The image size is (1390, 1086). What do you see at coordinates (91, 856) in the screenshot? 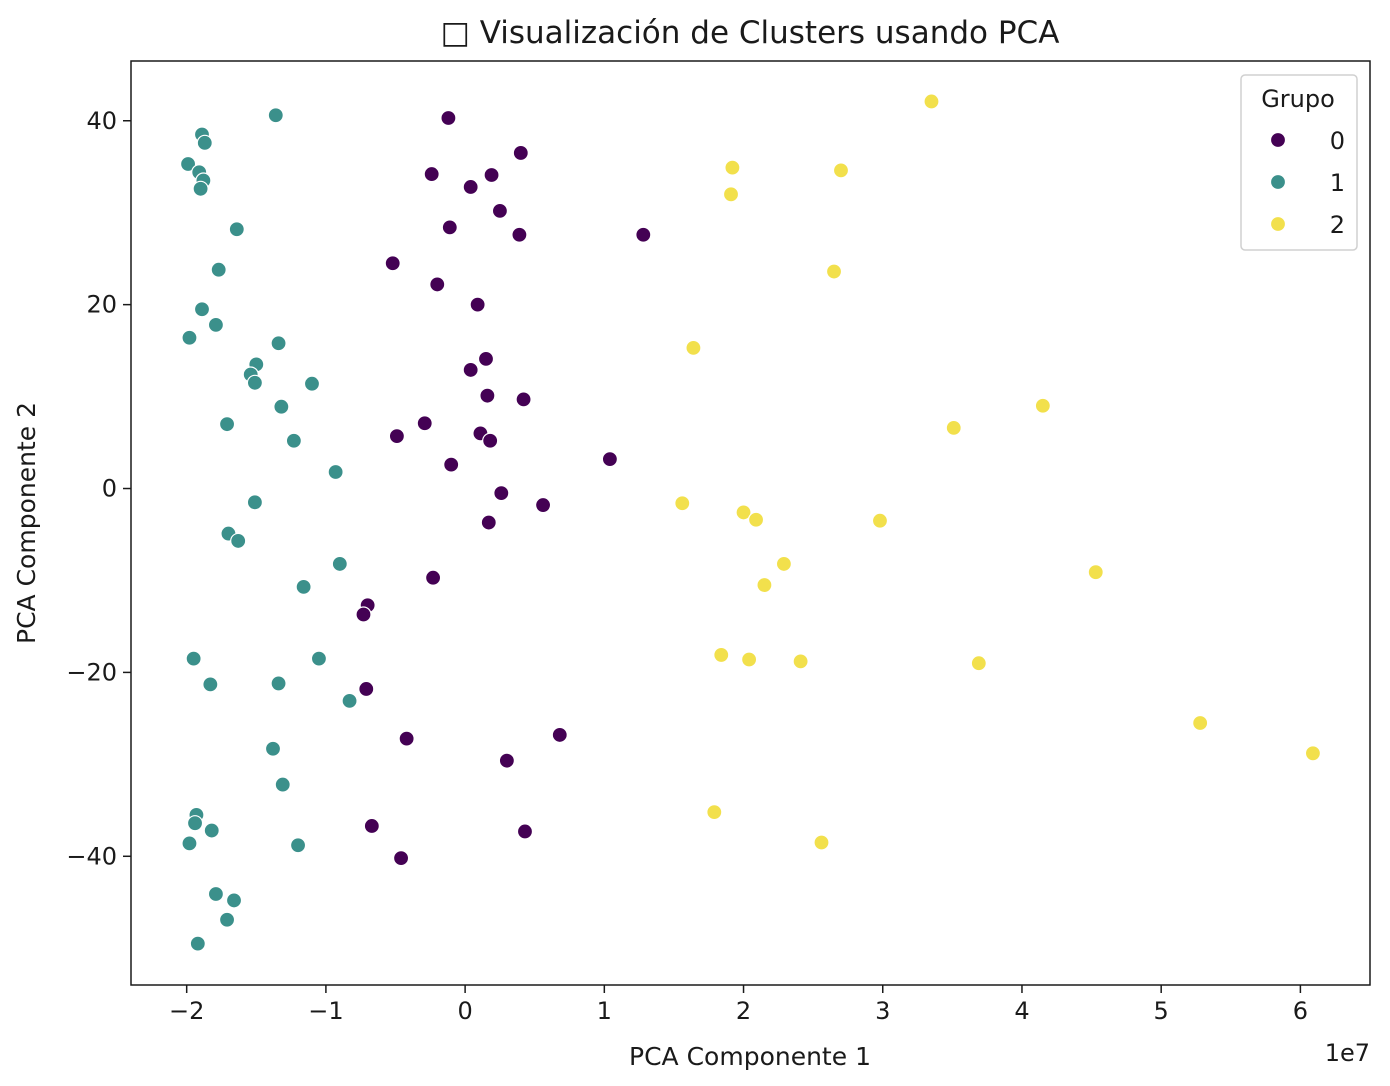
I see `y-tick-label: −40` at bounding box center [91, 856].